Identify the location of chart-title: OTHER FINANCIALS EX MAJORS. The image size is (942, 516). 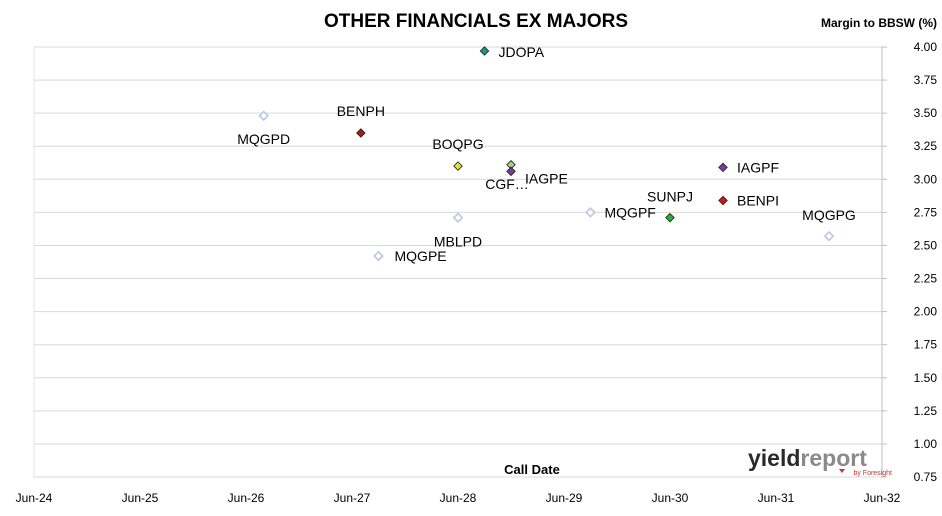
(476, 21).